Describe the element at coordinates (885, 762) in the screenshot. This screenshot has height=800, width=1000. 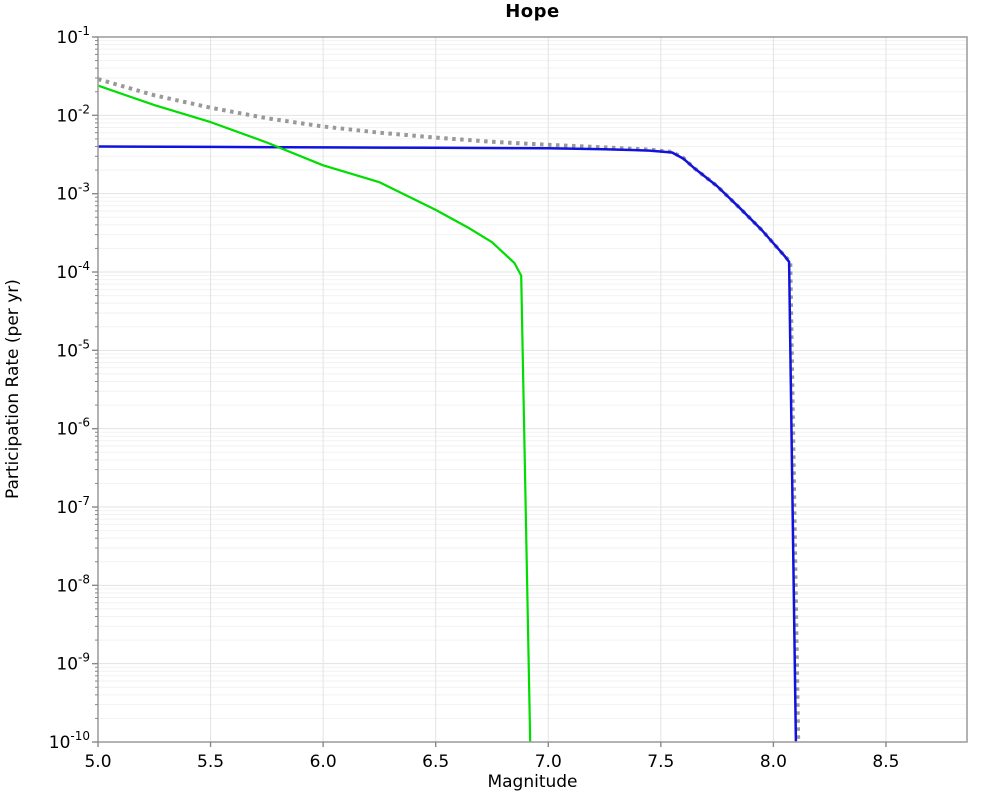
I see `x-tick-label: 8.5` at that location.